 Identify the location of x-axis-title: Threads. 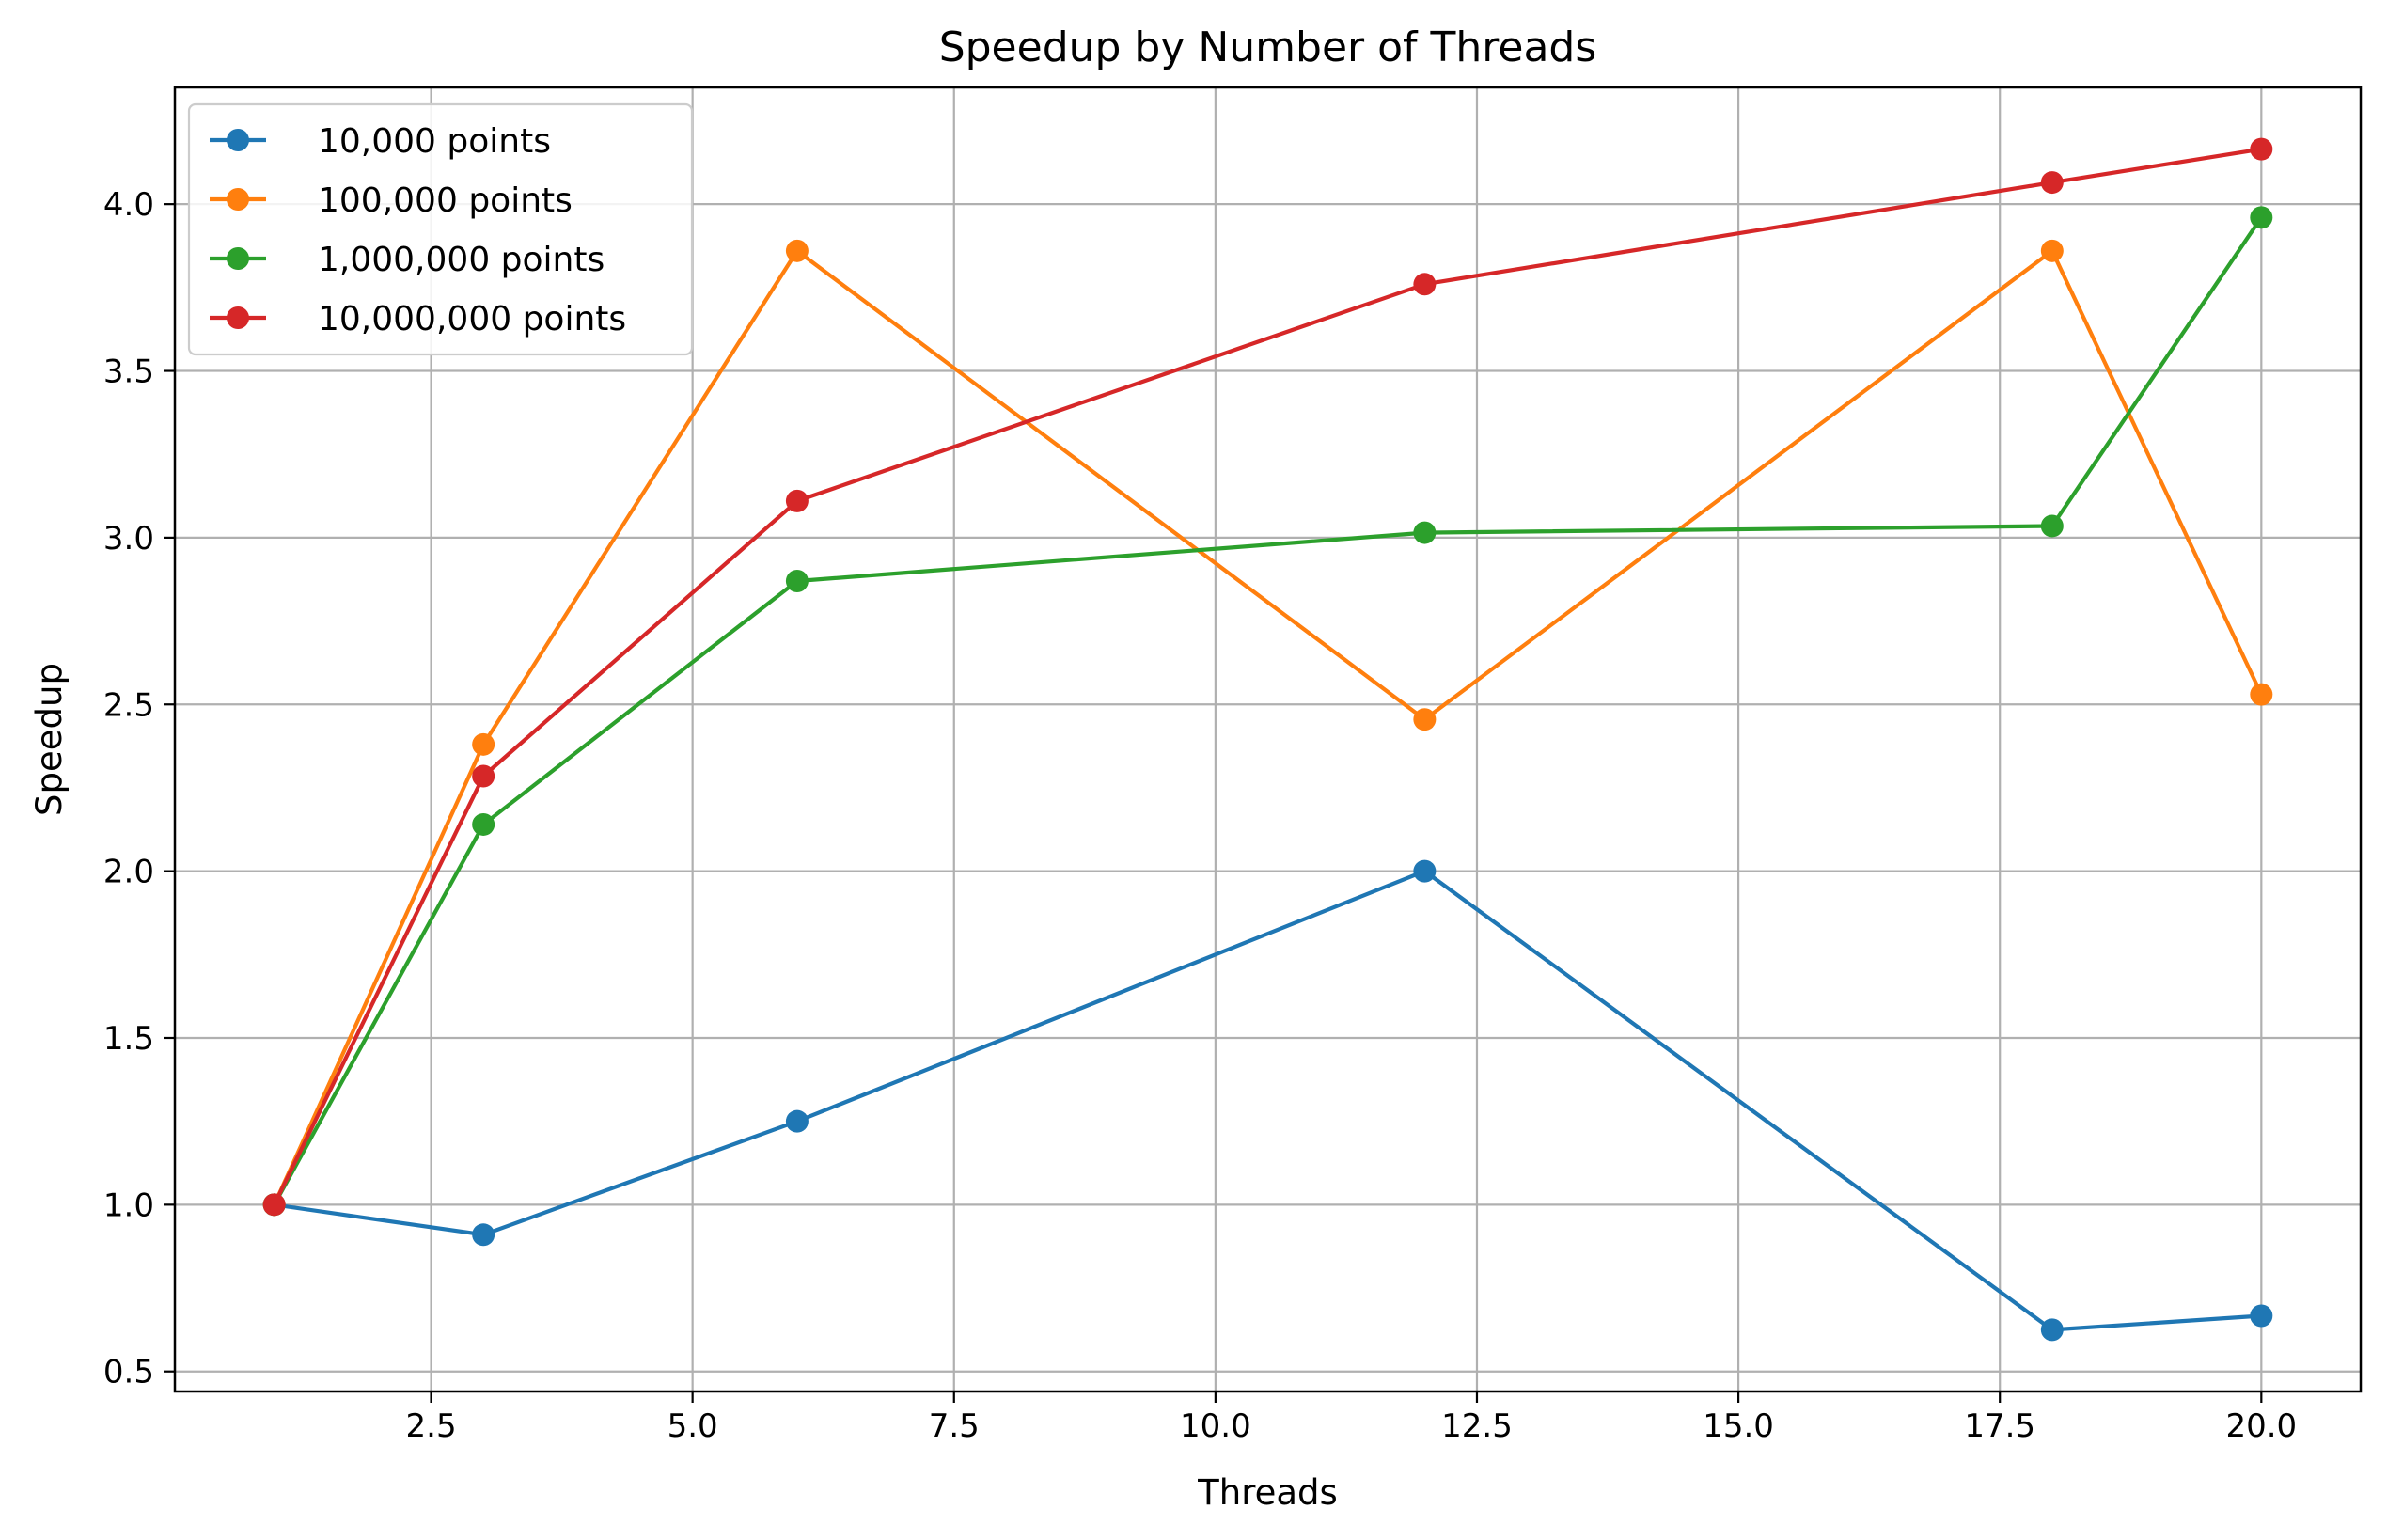
(1267, 1492).